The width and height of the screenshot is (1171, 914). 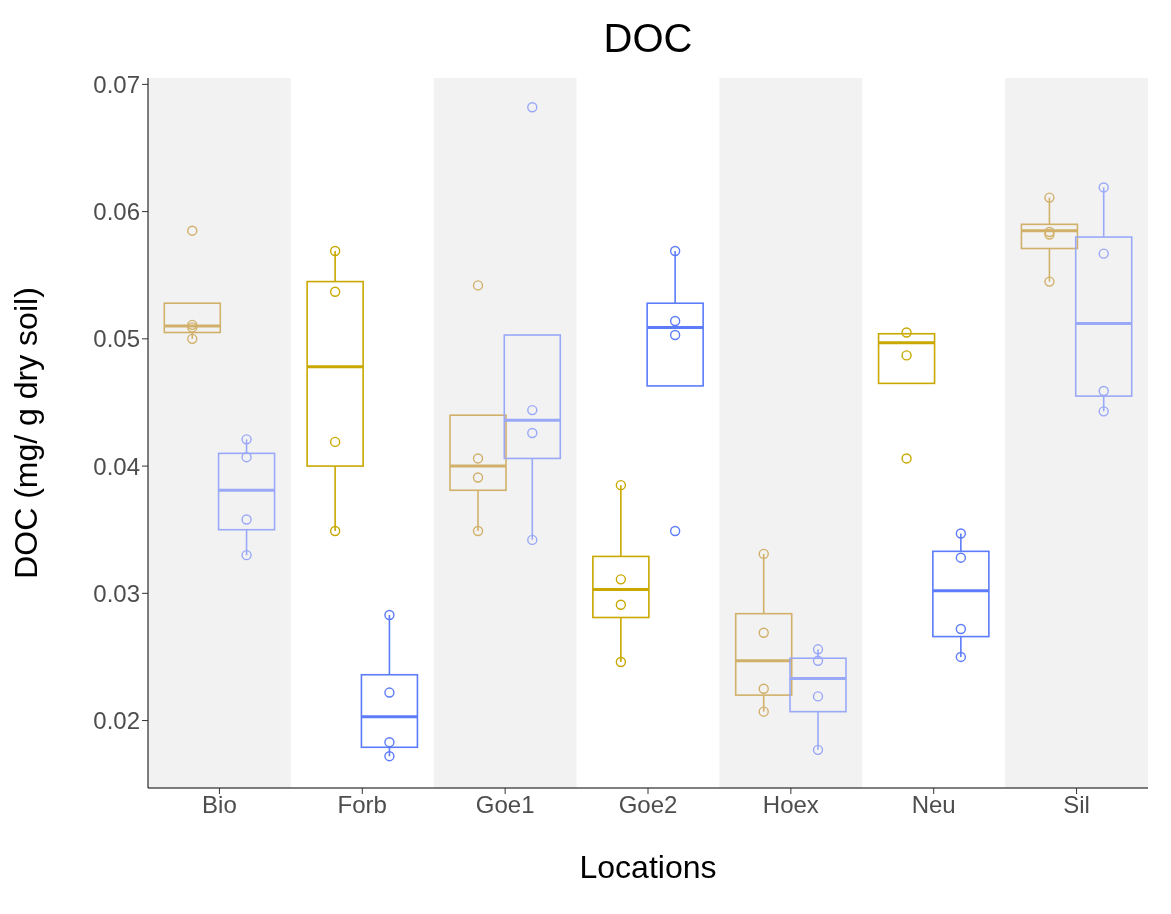 What do you see at coordinates (116, 721) in the screenshot?
I see `y-tick-label: 0.02` at bounding box center [116, 721].